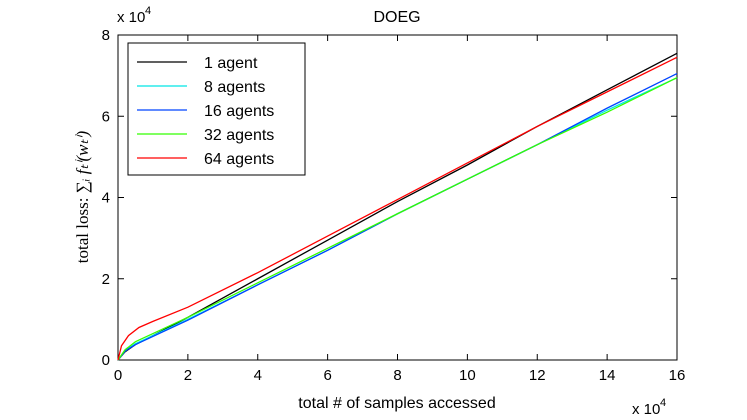  What do you see at coordinates (106, 116) in the screenshot?
I see `y-tick-label: 6` at bounding box center [106, 116].